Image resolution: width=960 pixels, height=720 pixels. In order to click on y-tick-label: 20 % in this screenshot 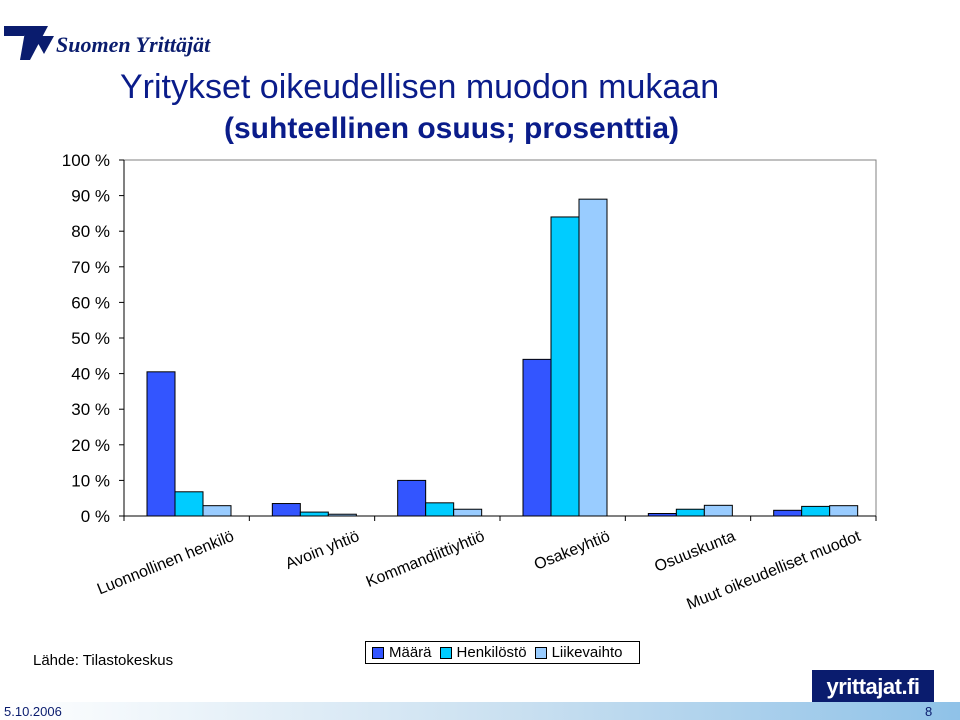, I will do `click(90, 445)`.